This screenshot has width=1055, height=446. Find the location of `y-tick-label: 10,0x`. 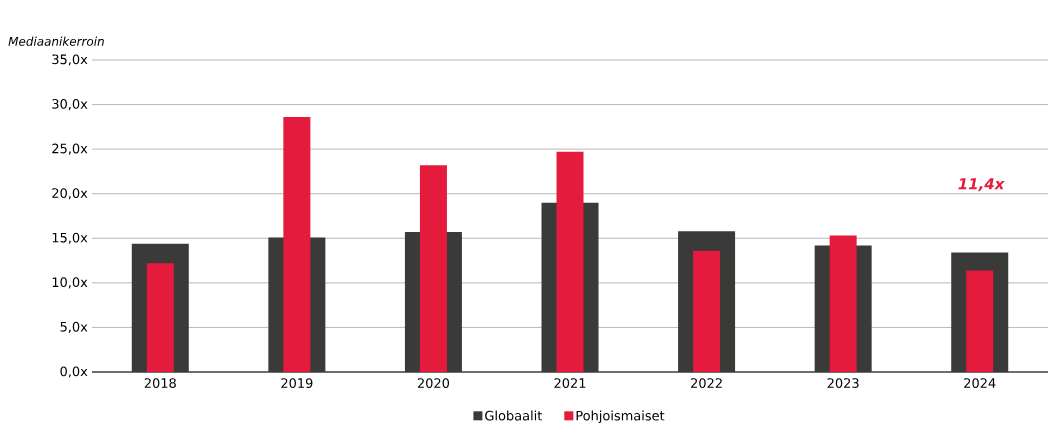

y-tick-label: 10,0x is located at coordinates (70, 283).